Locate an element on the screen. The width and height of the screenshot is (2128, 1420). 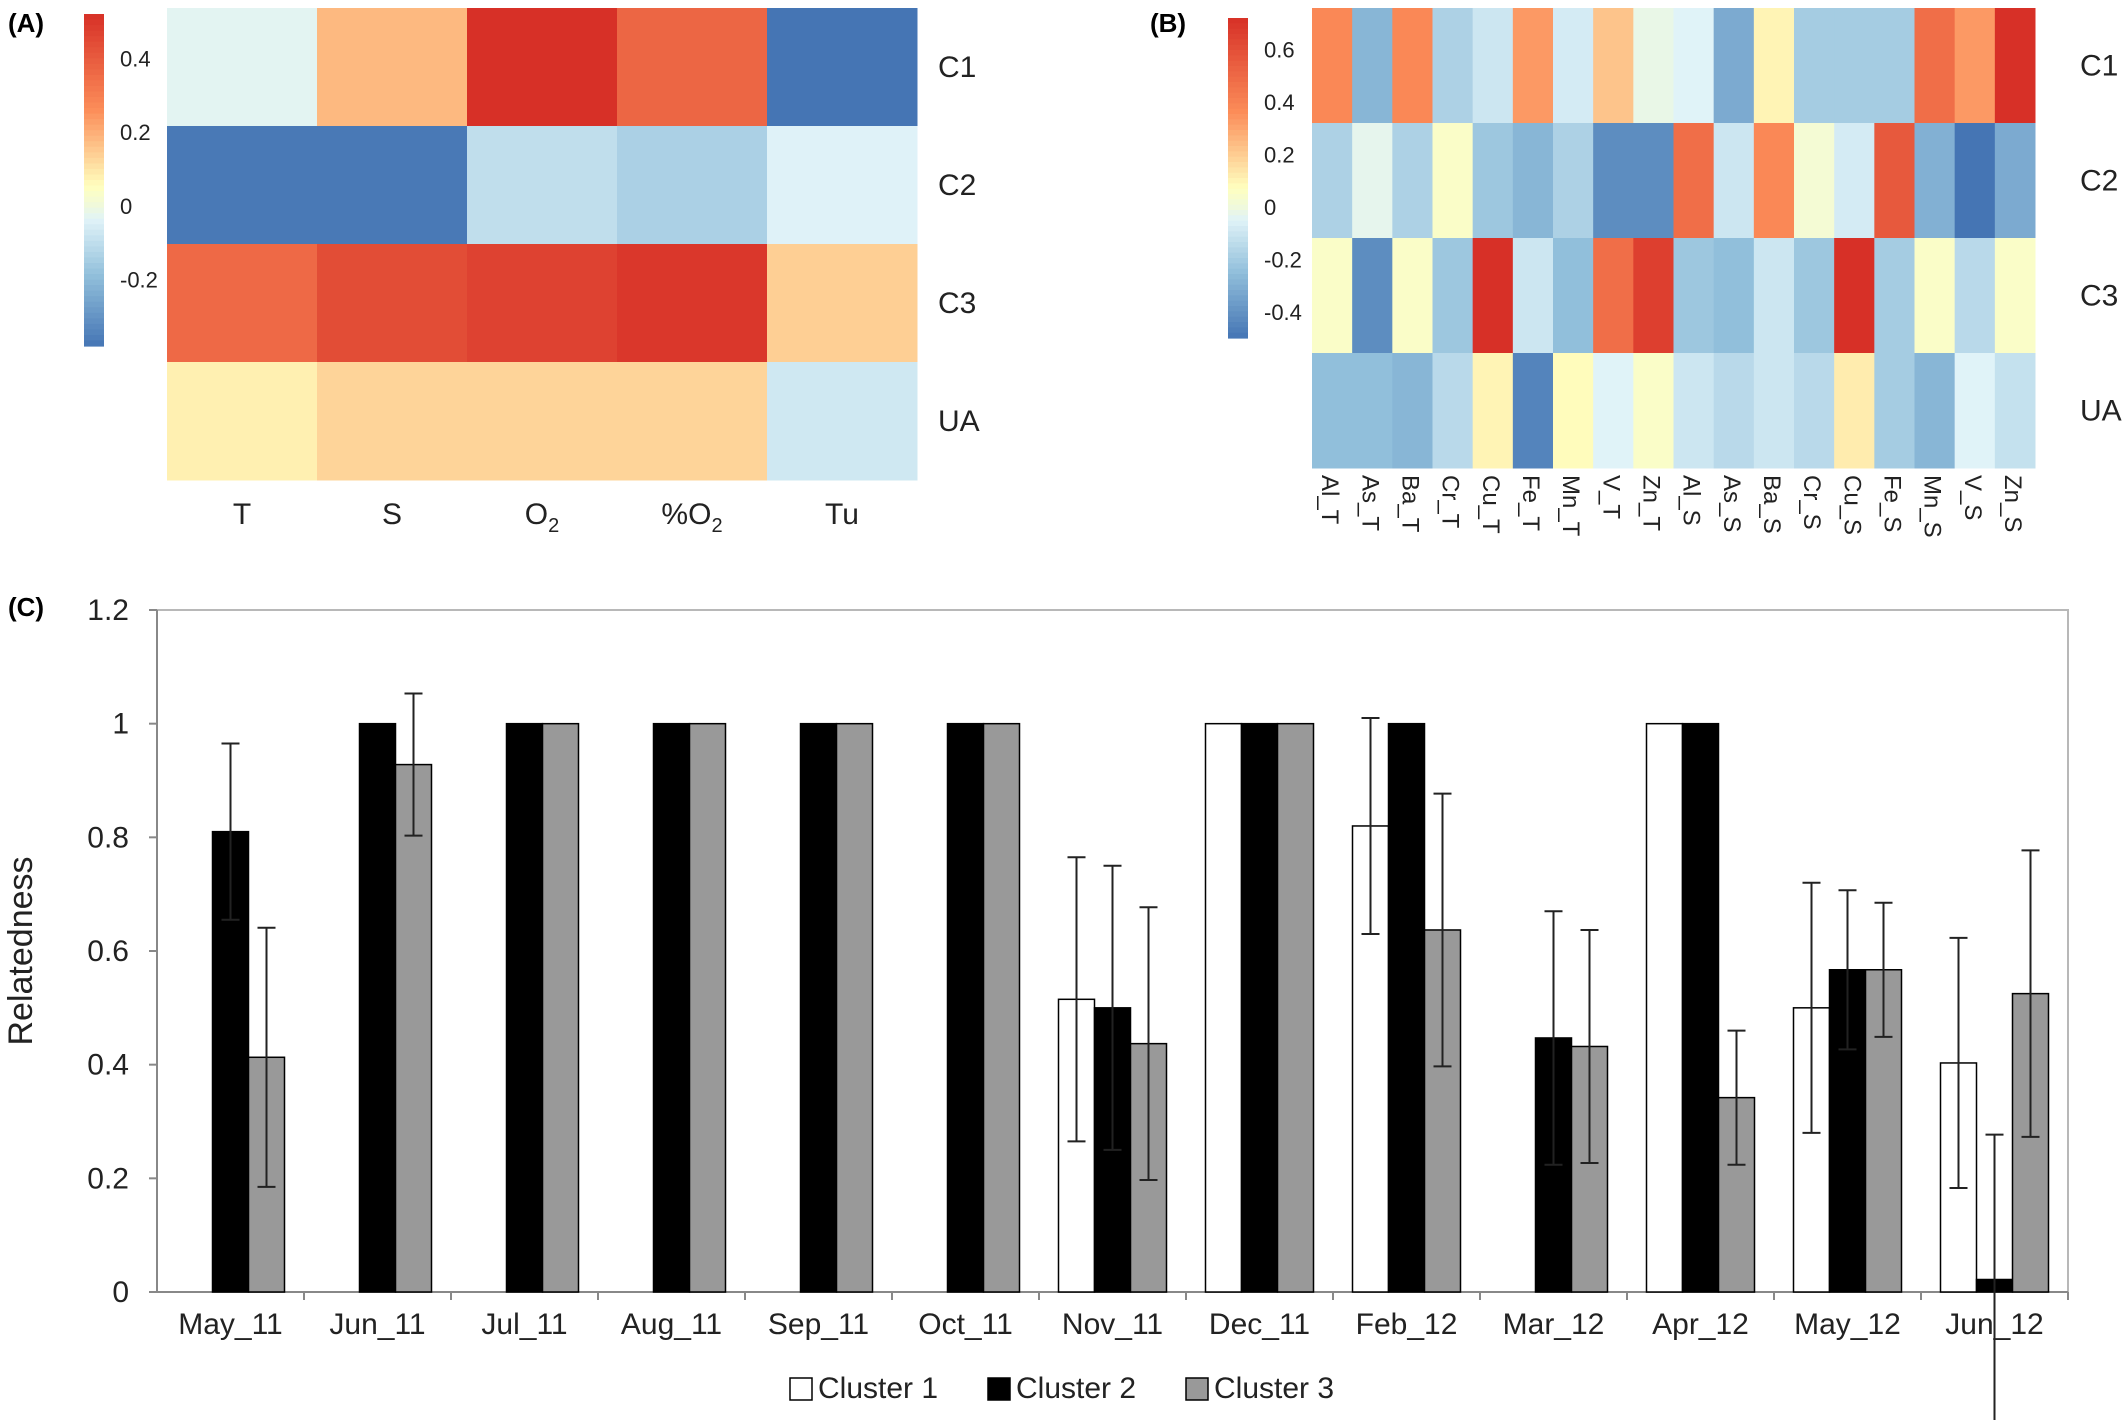
heatmap-b-column-label: Zn_S is located at coordinates (2012, 503).